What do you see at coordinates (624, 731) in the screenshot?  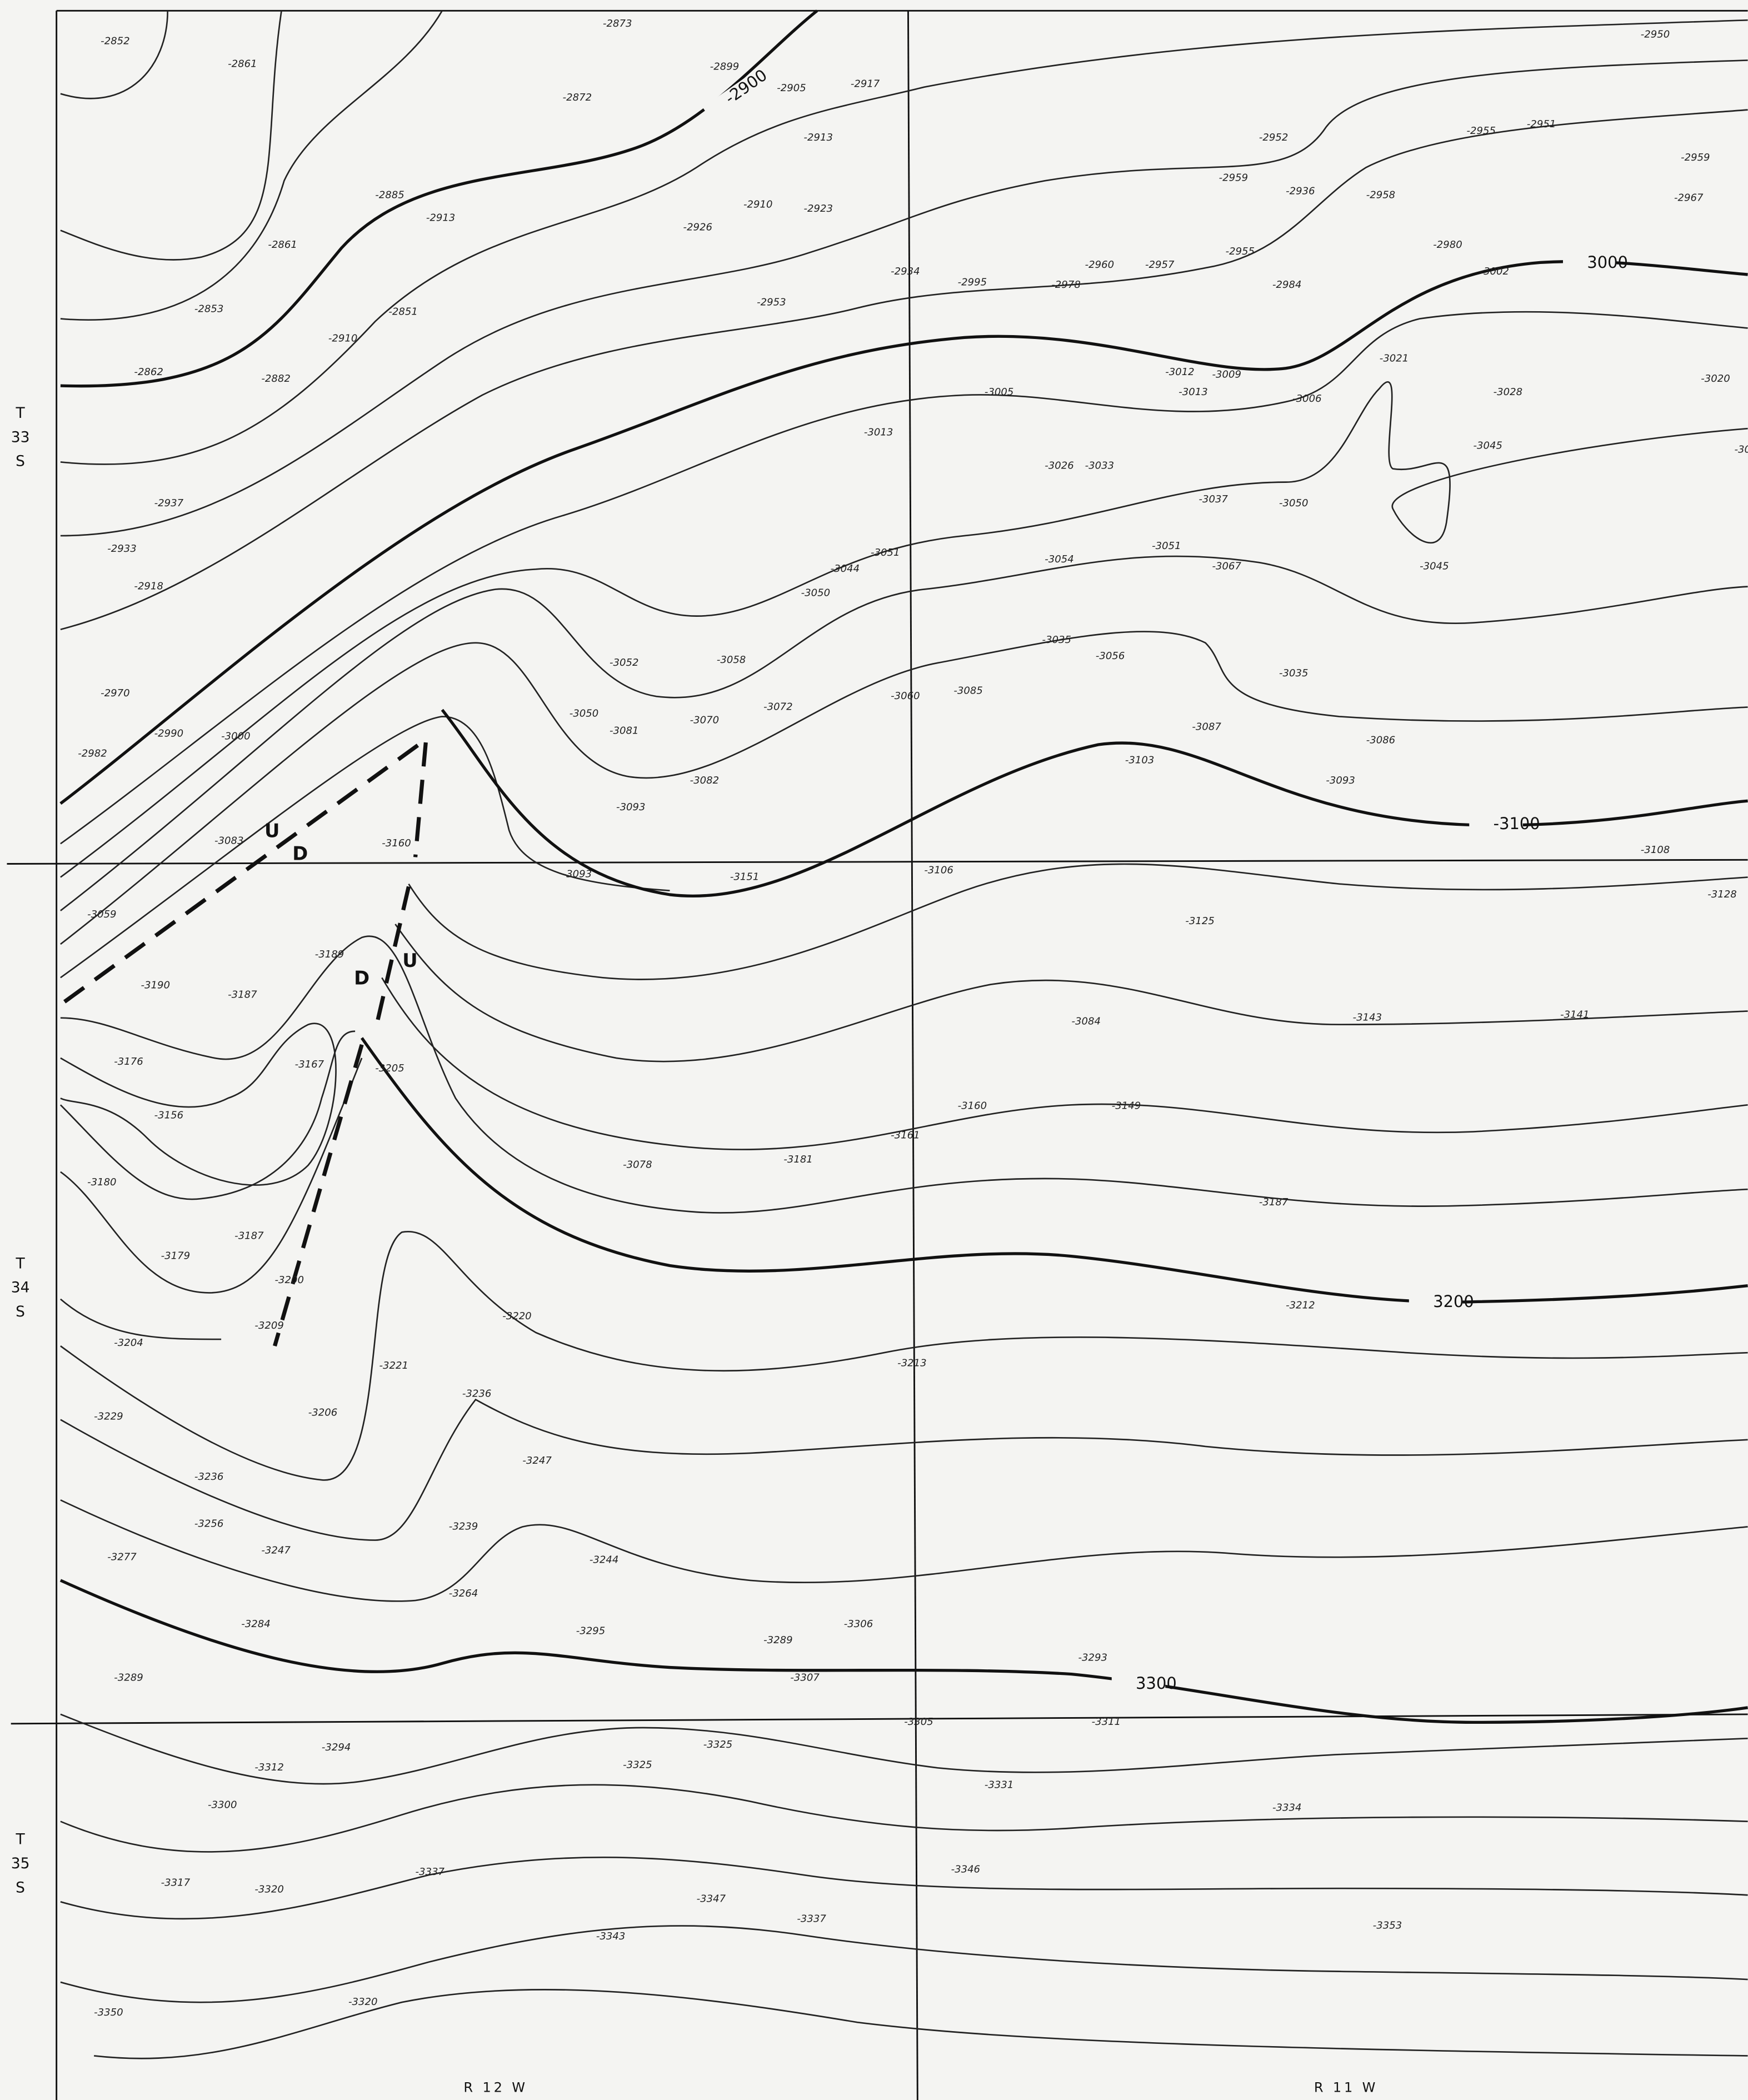 I see `well-value: -3081` at bounding box center [624, 731].